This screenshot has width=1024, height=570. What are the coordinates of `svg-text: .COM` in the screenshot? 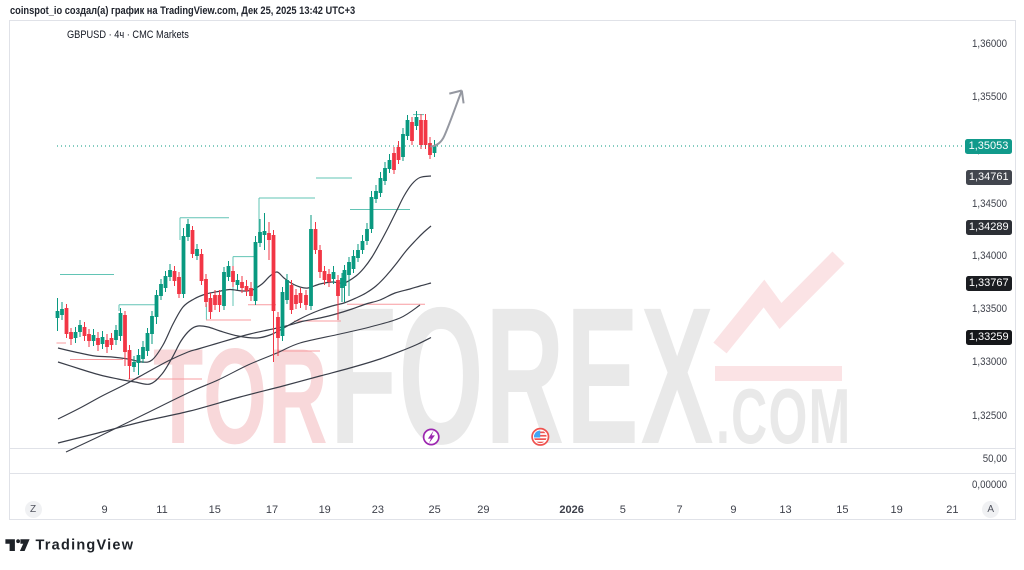 It's located at (783, 416).